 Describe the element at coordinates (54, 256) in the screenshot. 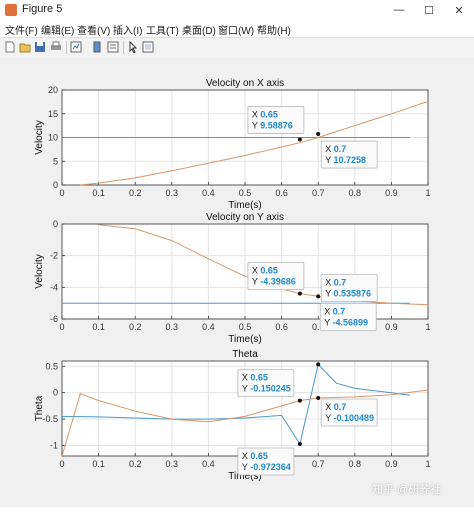

I see `y-tick-label: -2` at that location.